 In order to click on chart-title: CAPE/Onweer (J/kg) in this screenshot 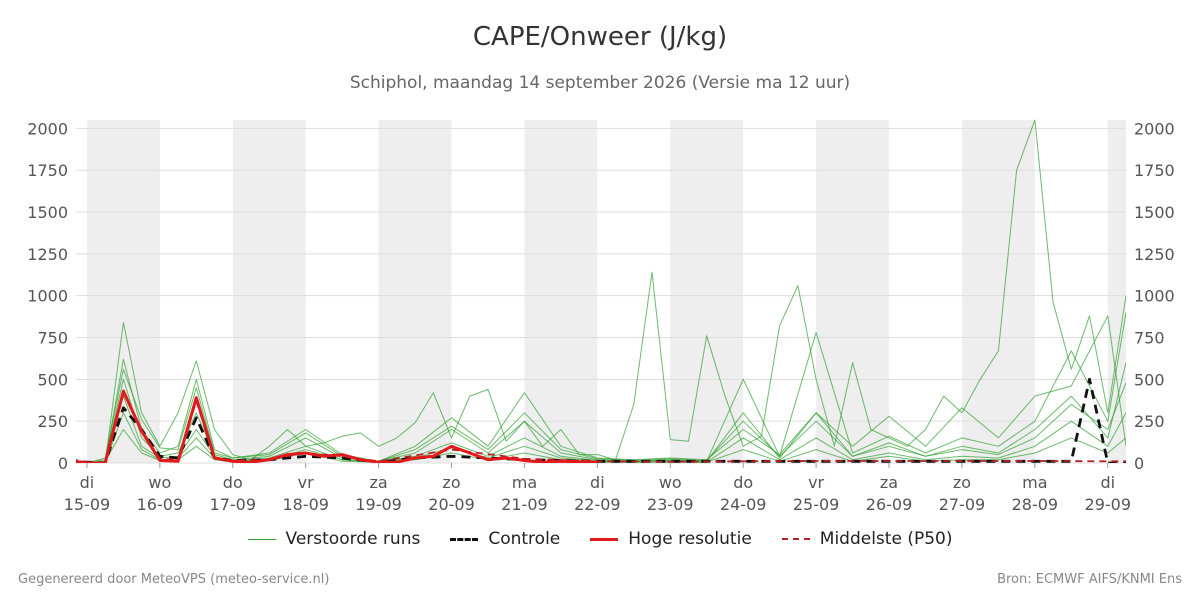, I will do `click(600, 37)`.